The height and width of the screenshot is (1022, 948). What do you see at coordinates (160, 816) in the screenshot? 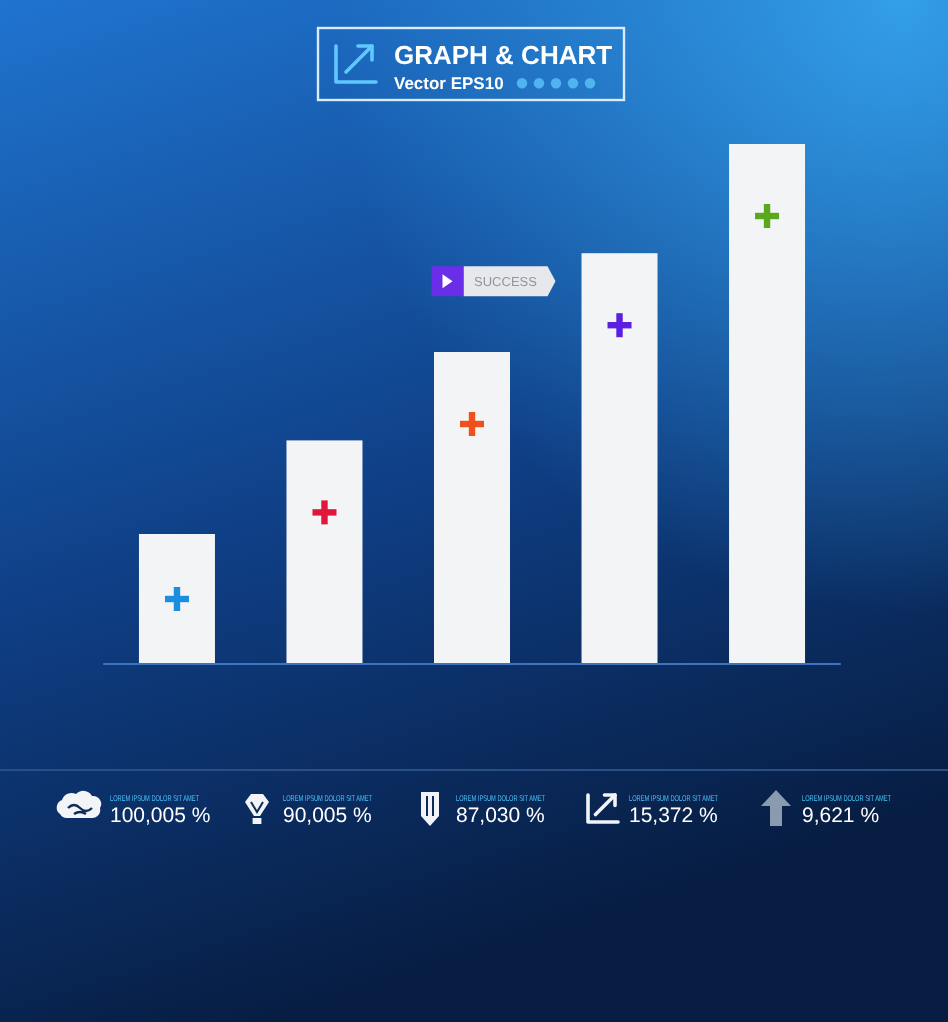
I see `text: 100,005 %` at bounding box center [160, 816].